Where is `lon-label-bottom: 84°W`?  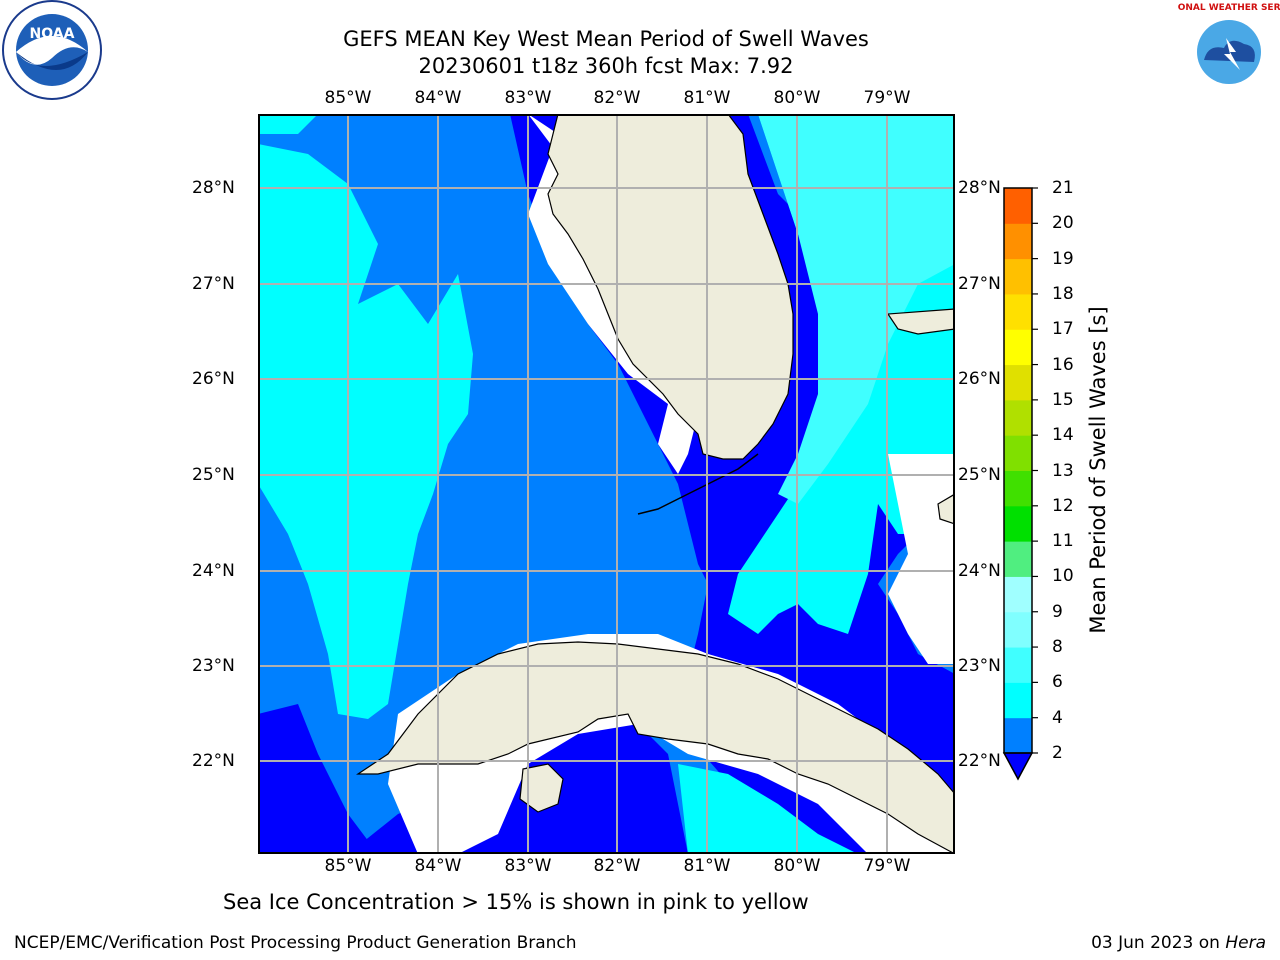
lon-label-bottom: 84°W is located at coordinates (438, 866).